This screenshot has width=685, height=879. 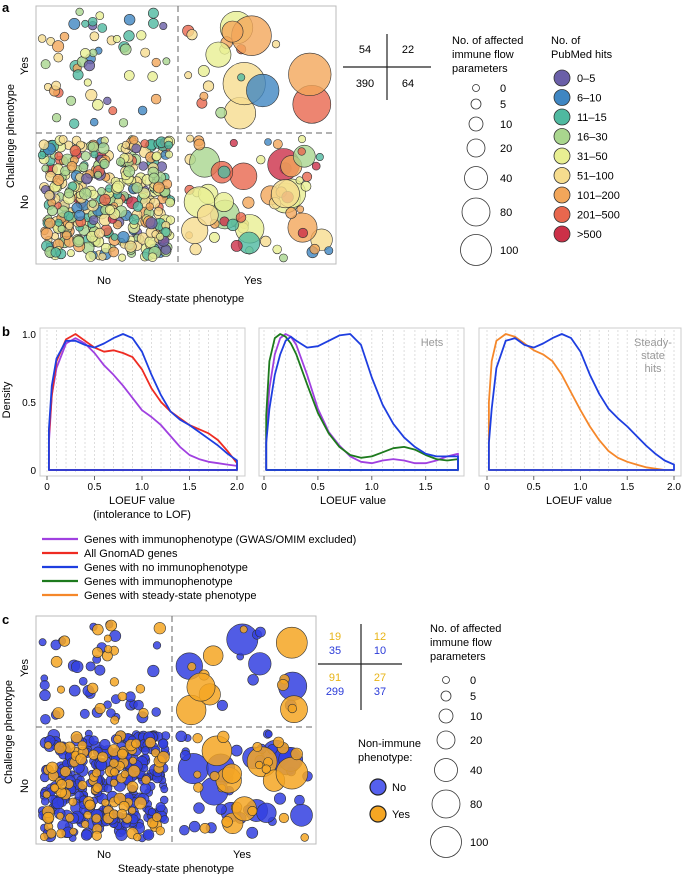 What do you see at coordinates (131, 554) in the screenshot?
I see `legend-label-all-gnomad: All GnomAD genes` at bounding box center [131, 554].